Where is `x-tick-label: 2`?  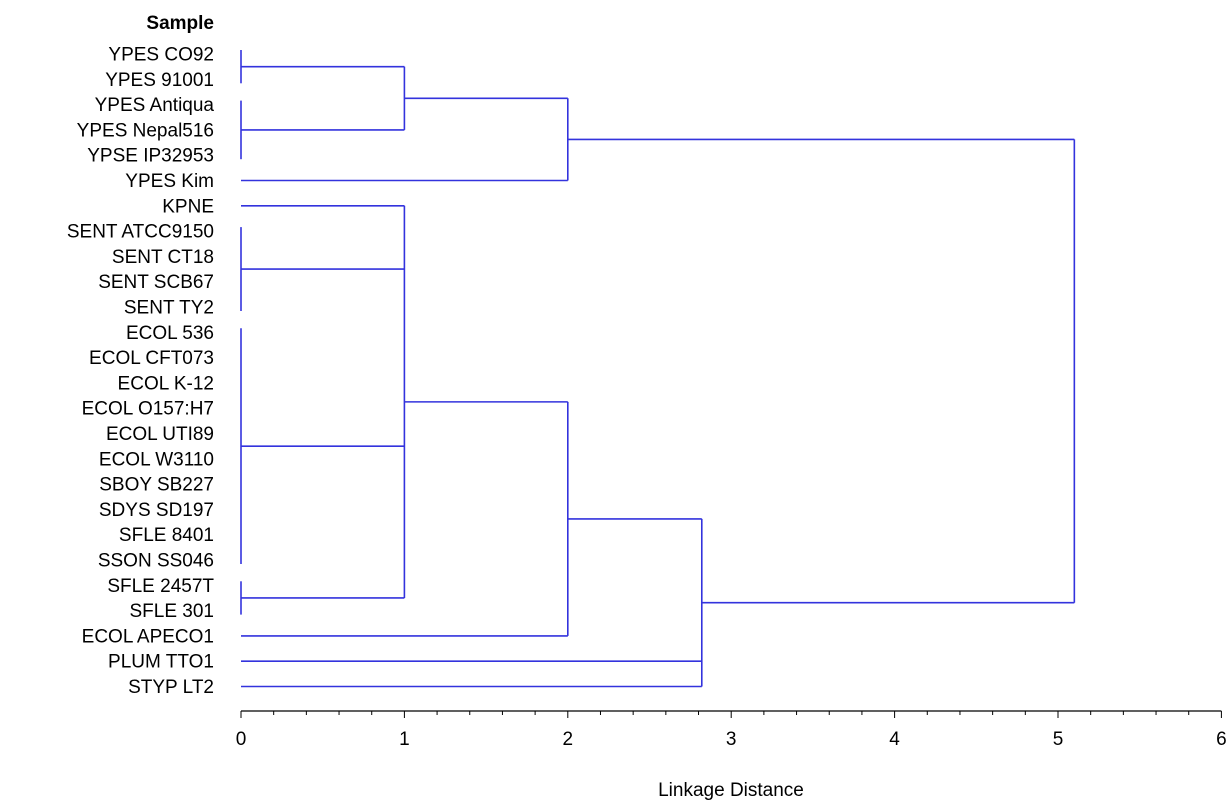 x-tick-label: 2 is located at coordinates (568, 739).